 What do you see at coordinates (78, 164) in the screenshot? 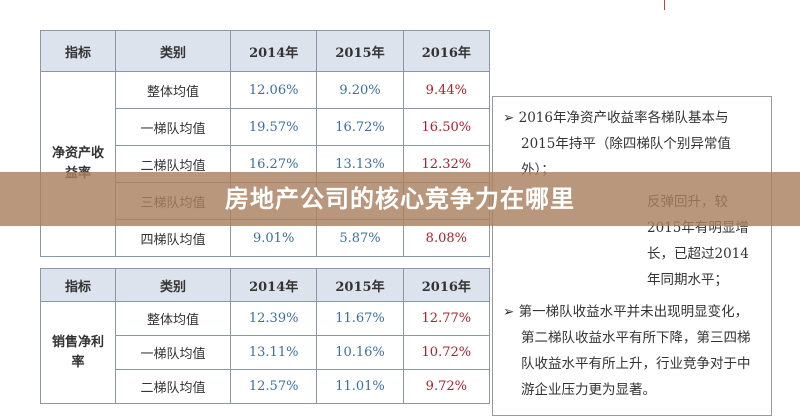
I see `indicator-cell: 净资产收益率` at bounding box center [78, 164].